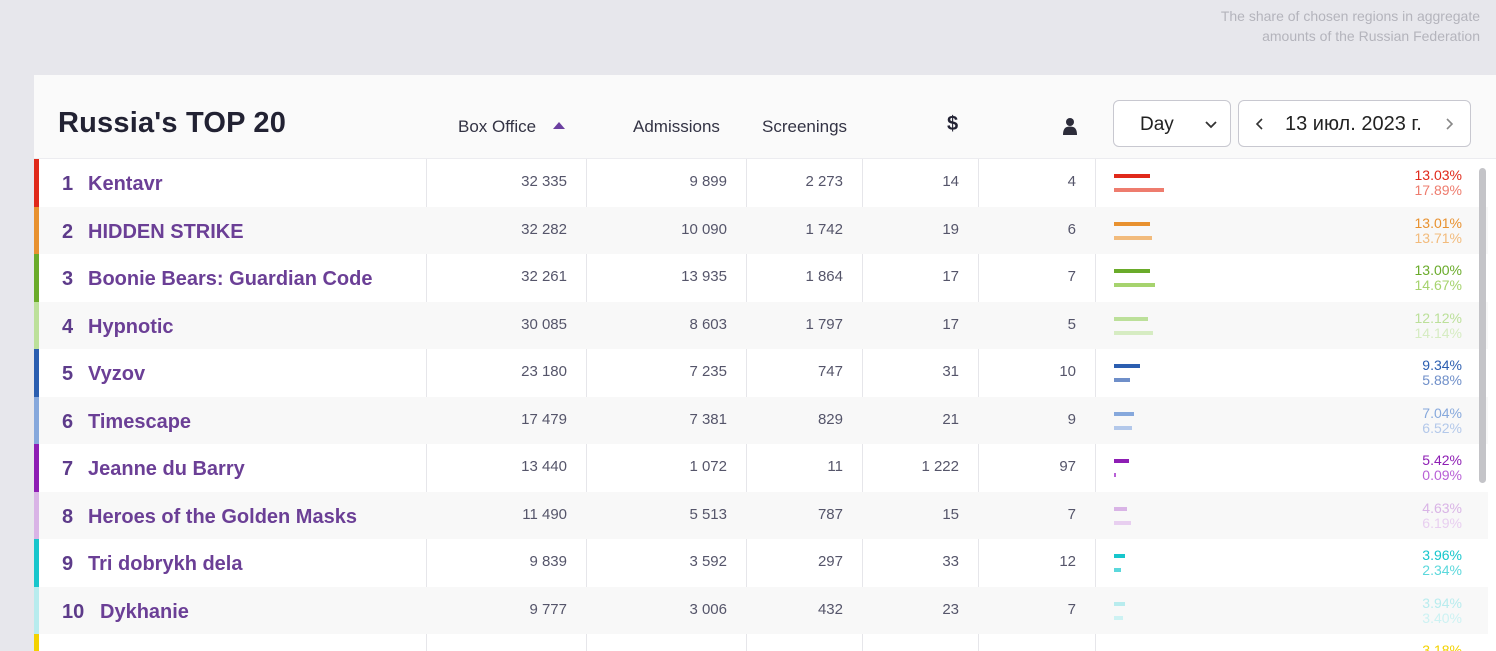  I want to click on avg-ticket-value: 33, so click(950, 561).